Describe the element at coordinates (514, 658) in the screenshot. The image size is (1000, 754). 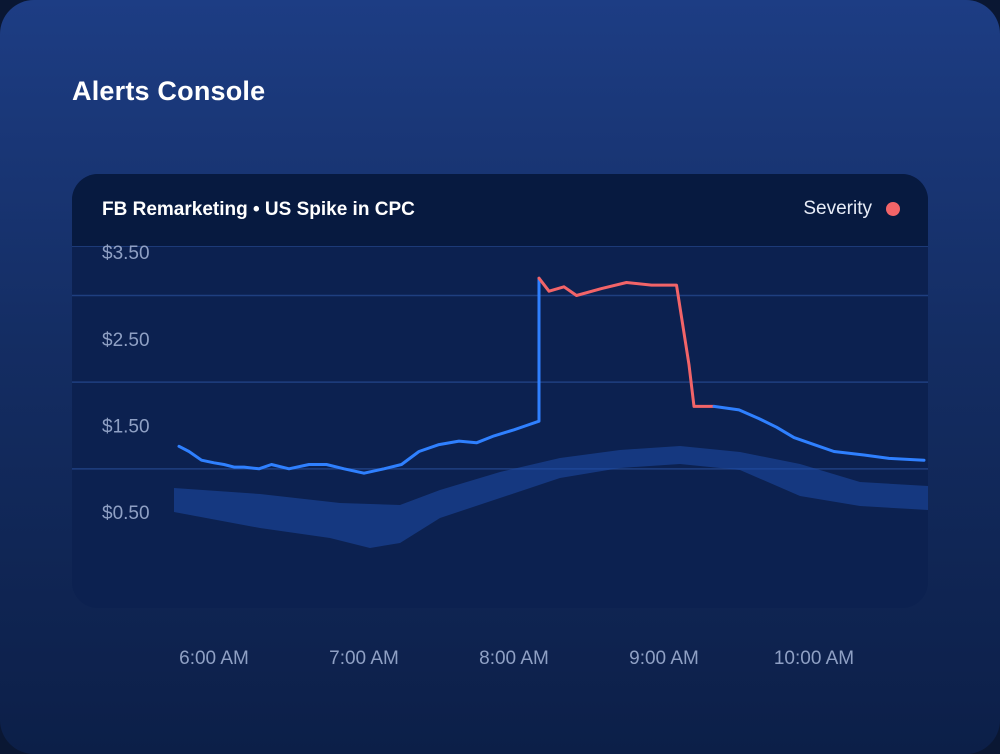
I see `x-tick-label: 8:00 AM` at that location.